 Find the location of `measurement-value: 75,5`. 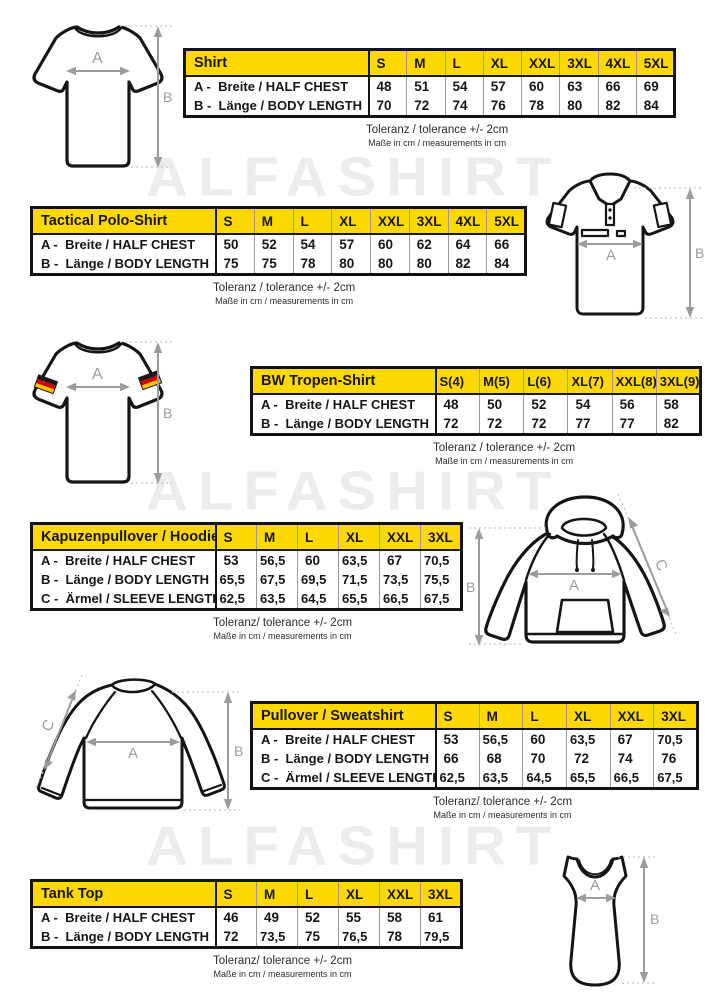

measurement-value: 75,5 is located at coordinates (441, 579).